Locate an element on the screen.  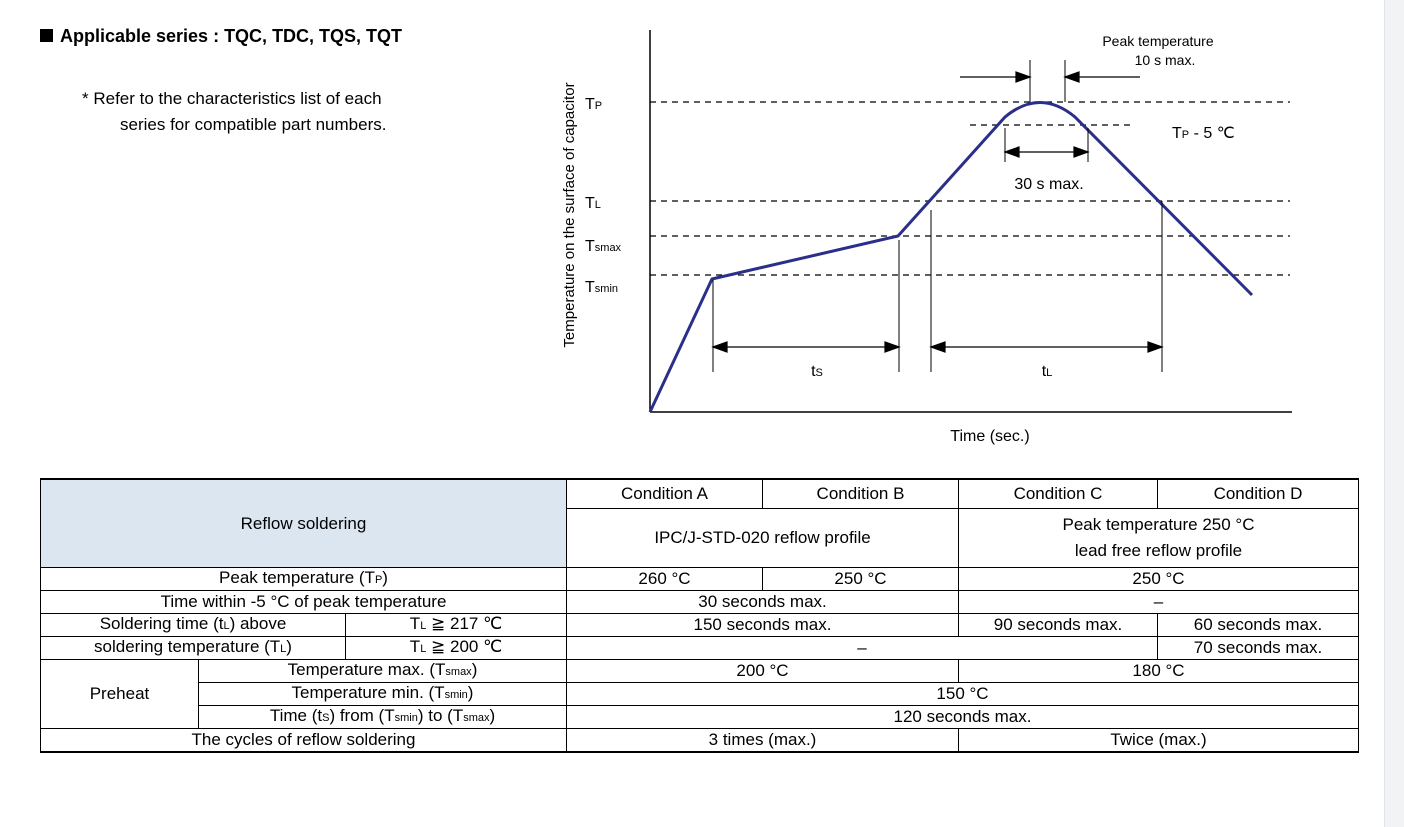
cycles-ab: 3 times (max.) is located at coordinates (762, 740).